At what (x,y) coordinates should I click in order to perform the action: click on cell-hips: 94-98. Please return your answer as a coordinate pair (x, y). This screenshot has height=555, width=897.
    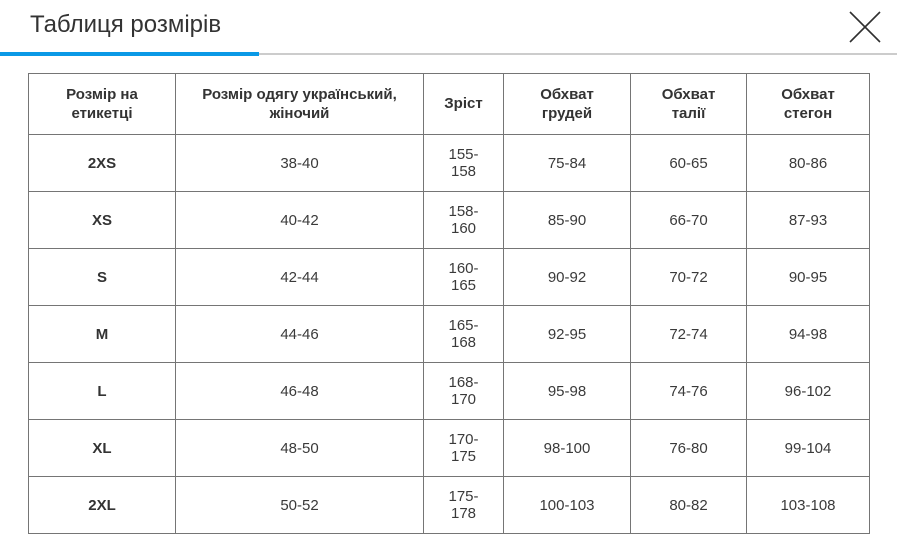
    Looking at the image, I should click on (808, 334).